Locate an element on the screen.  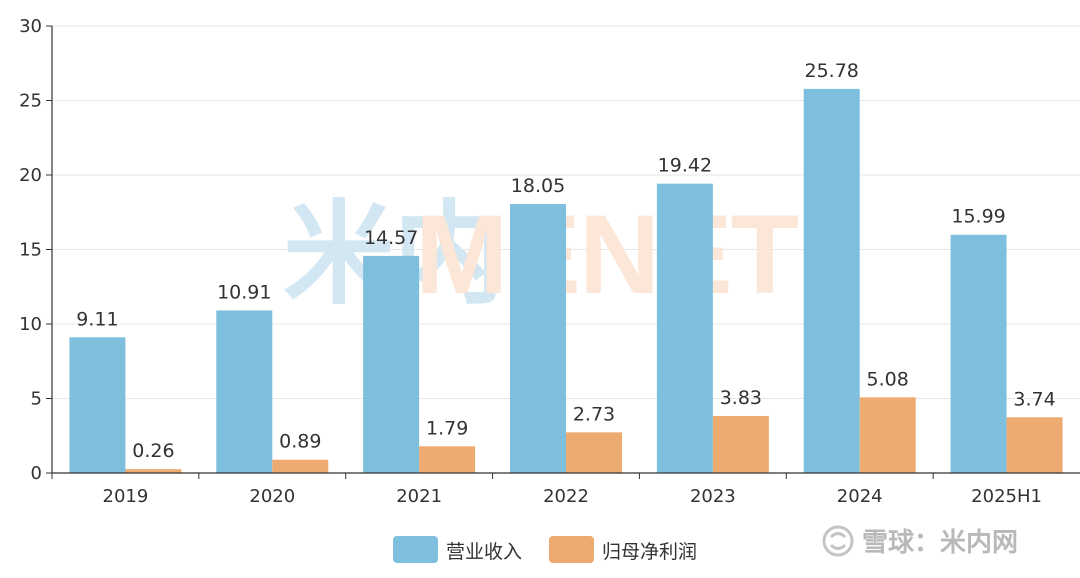
x-tick-label: 2023 is located at coordinates (713, 496).